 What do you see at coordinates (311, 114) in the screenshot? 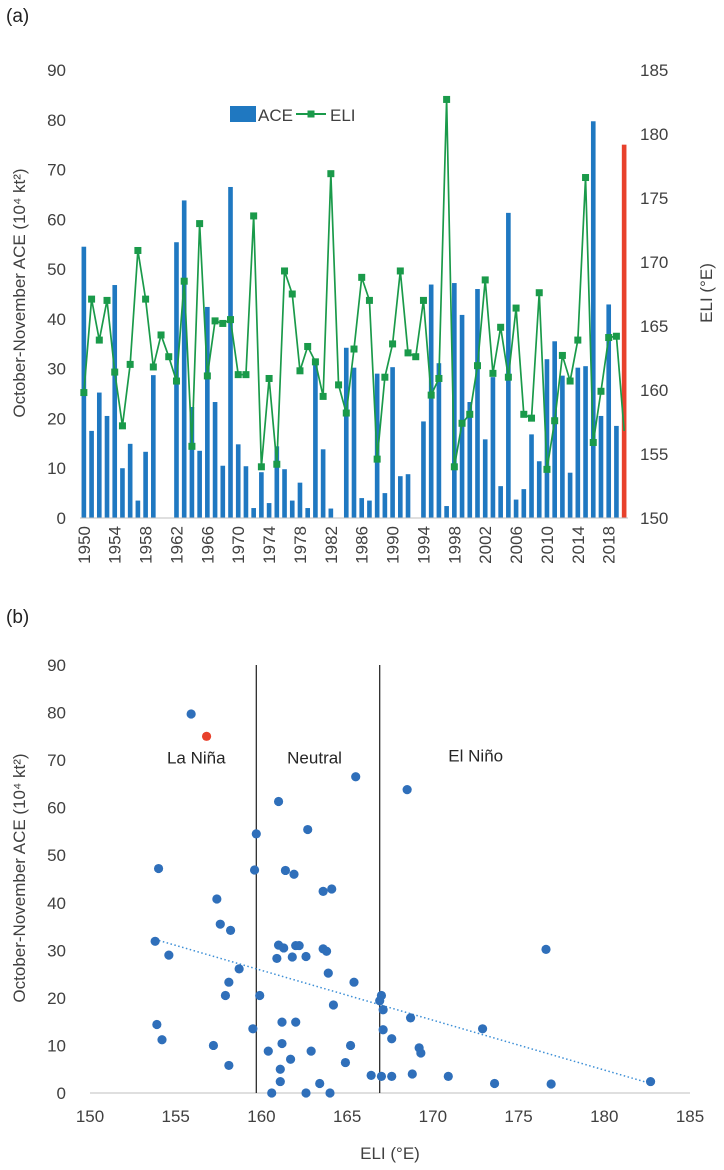
I see `legend-eli-swatch-marker` at bounding box center [311, 114].